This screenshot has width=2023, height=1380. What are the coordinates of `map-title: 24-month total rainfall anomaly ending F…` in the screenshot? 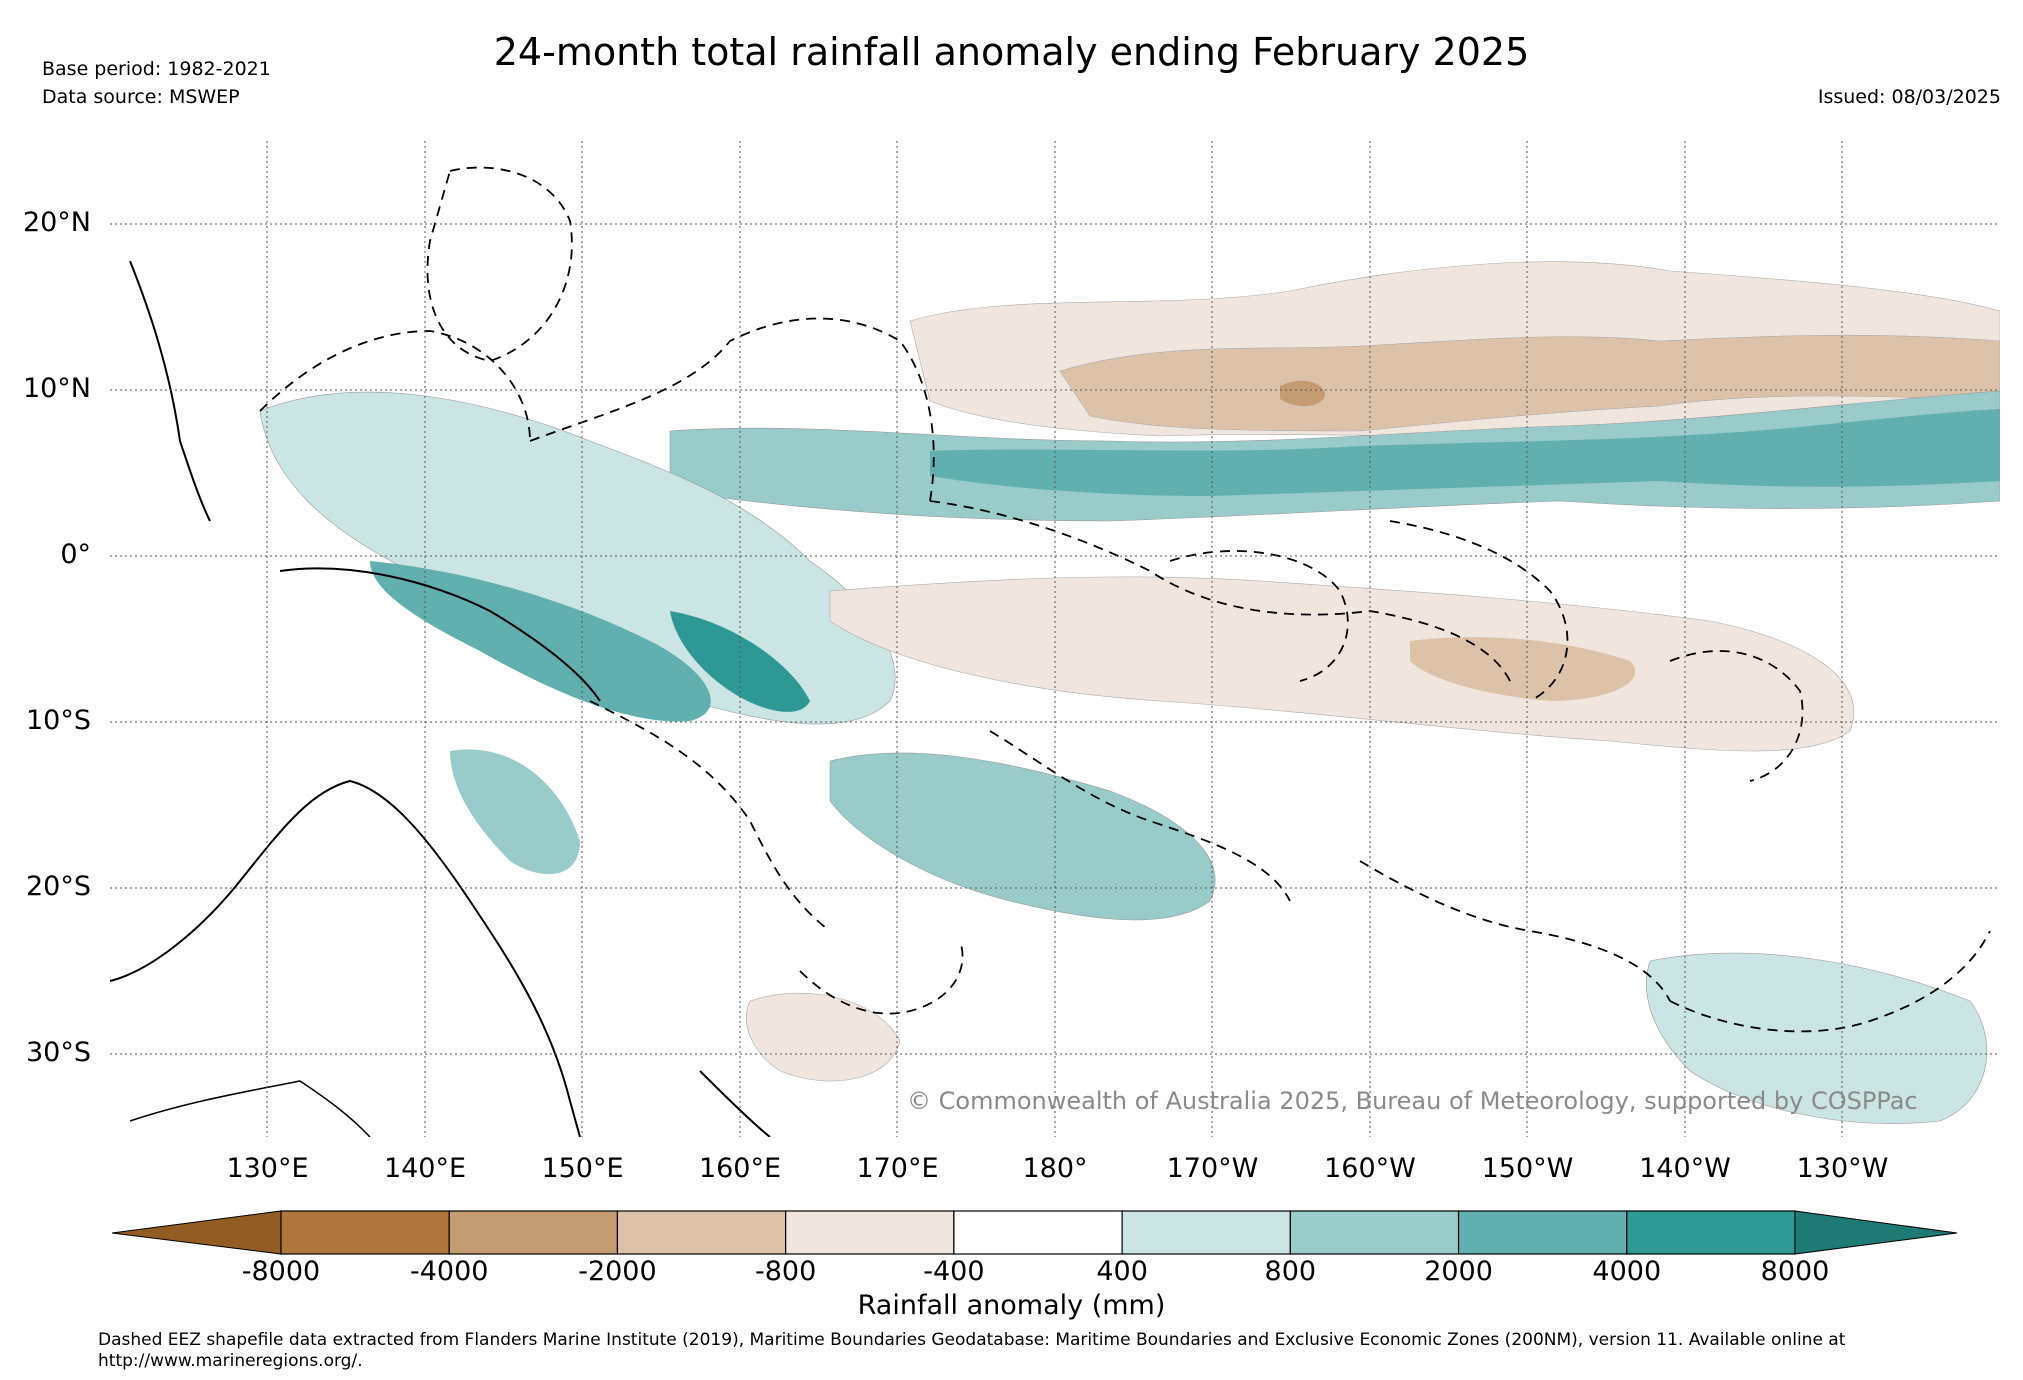 It's located at (1011, 52).